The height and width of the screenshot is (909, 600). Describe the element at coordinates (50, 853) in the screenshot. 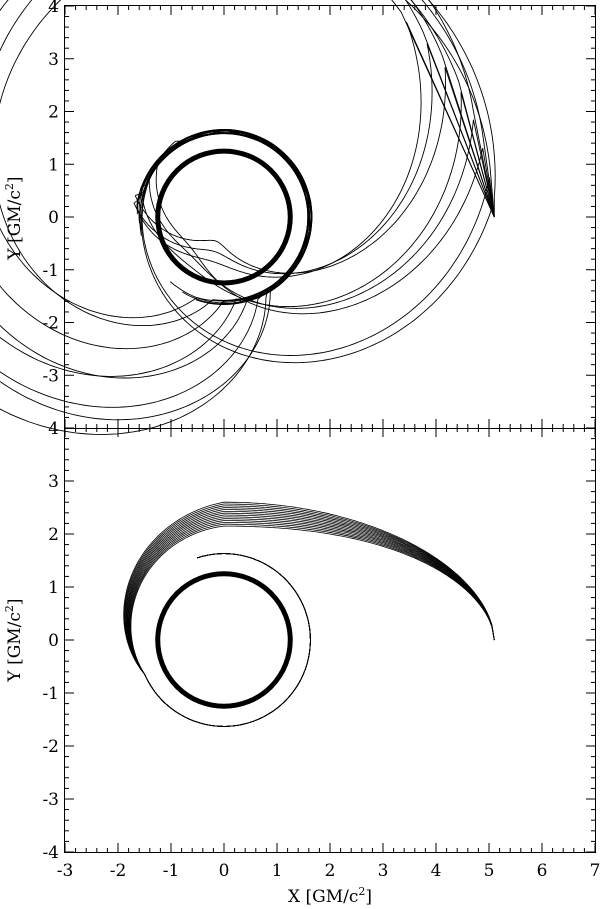

I see `y-tick-label: -4` at that location.